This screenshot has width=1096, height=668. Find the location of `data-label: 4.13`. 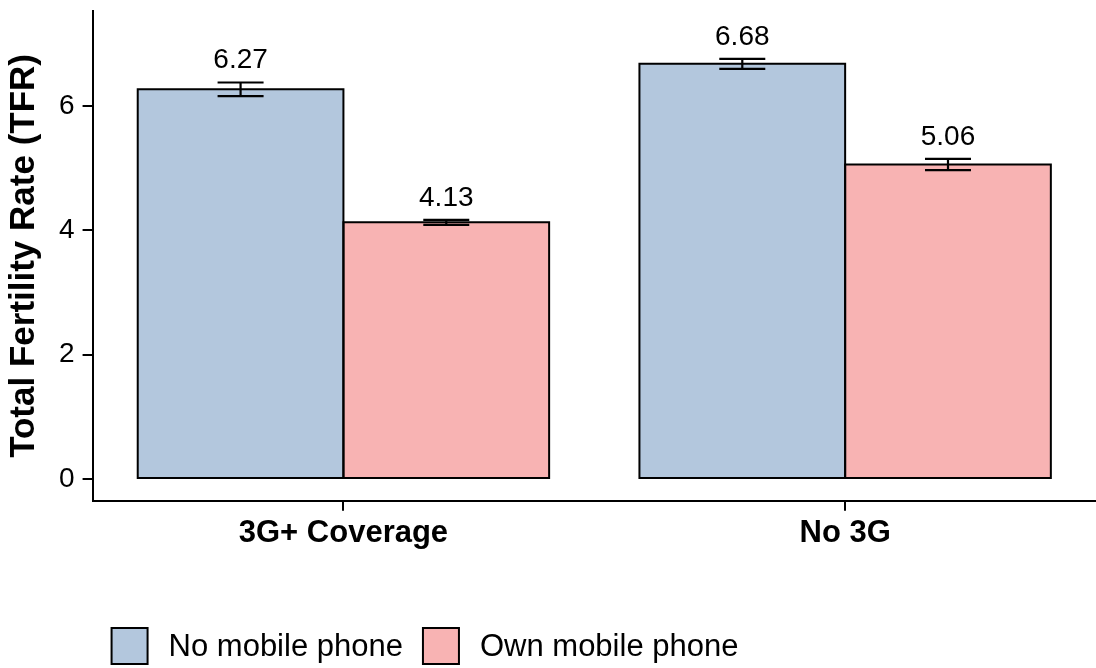

data-label: 4.13 is located at coordinates (446, 196).